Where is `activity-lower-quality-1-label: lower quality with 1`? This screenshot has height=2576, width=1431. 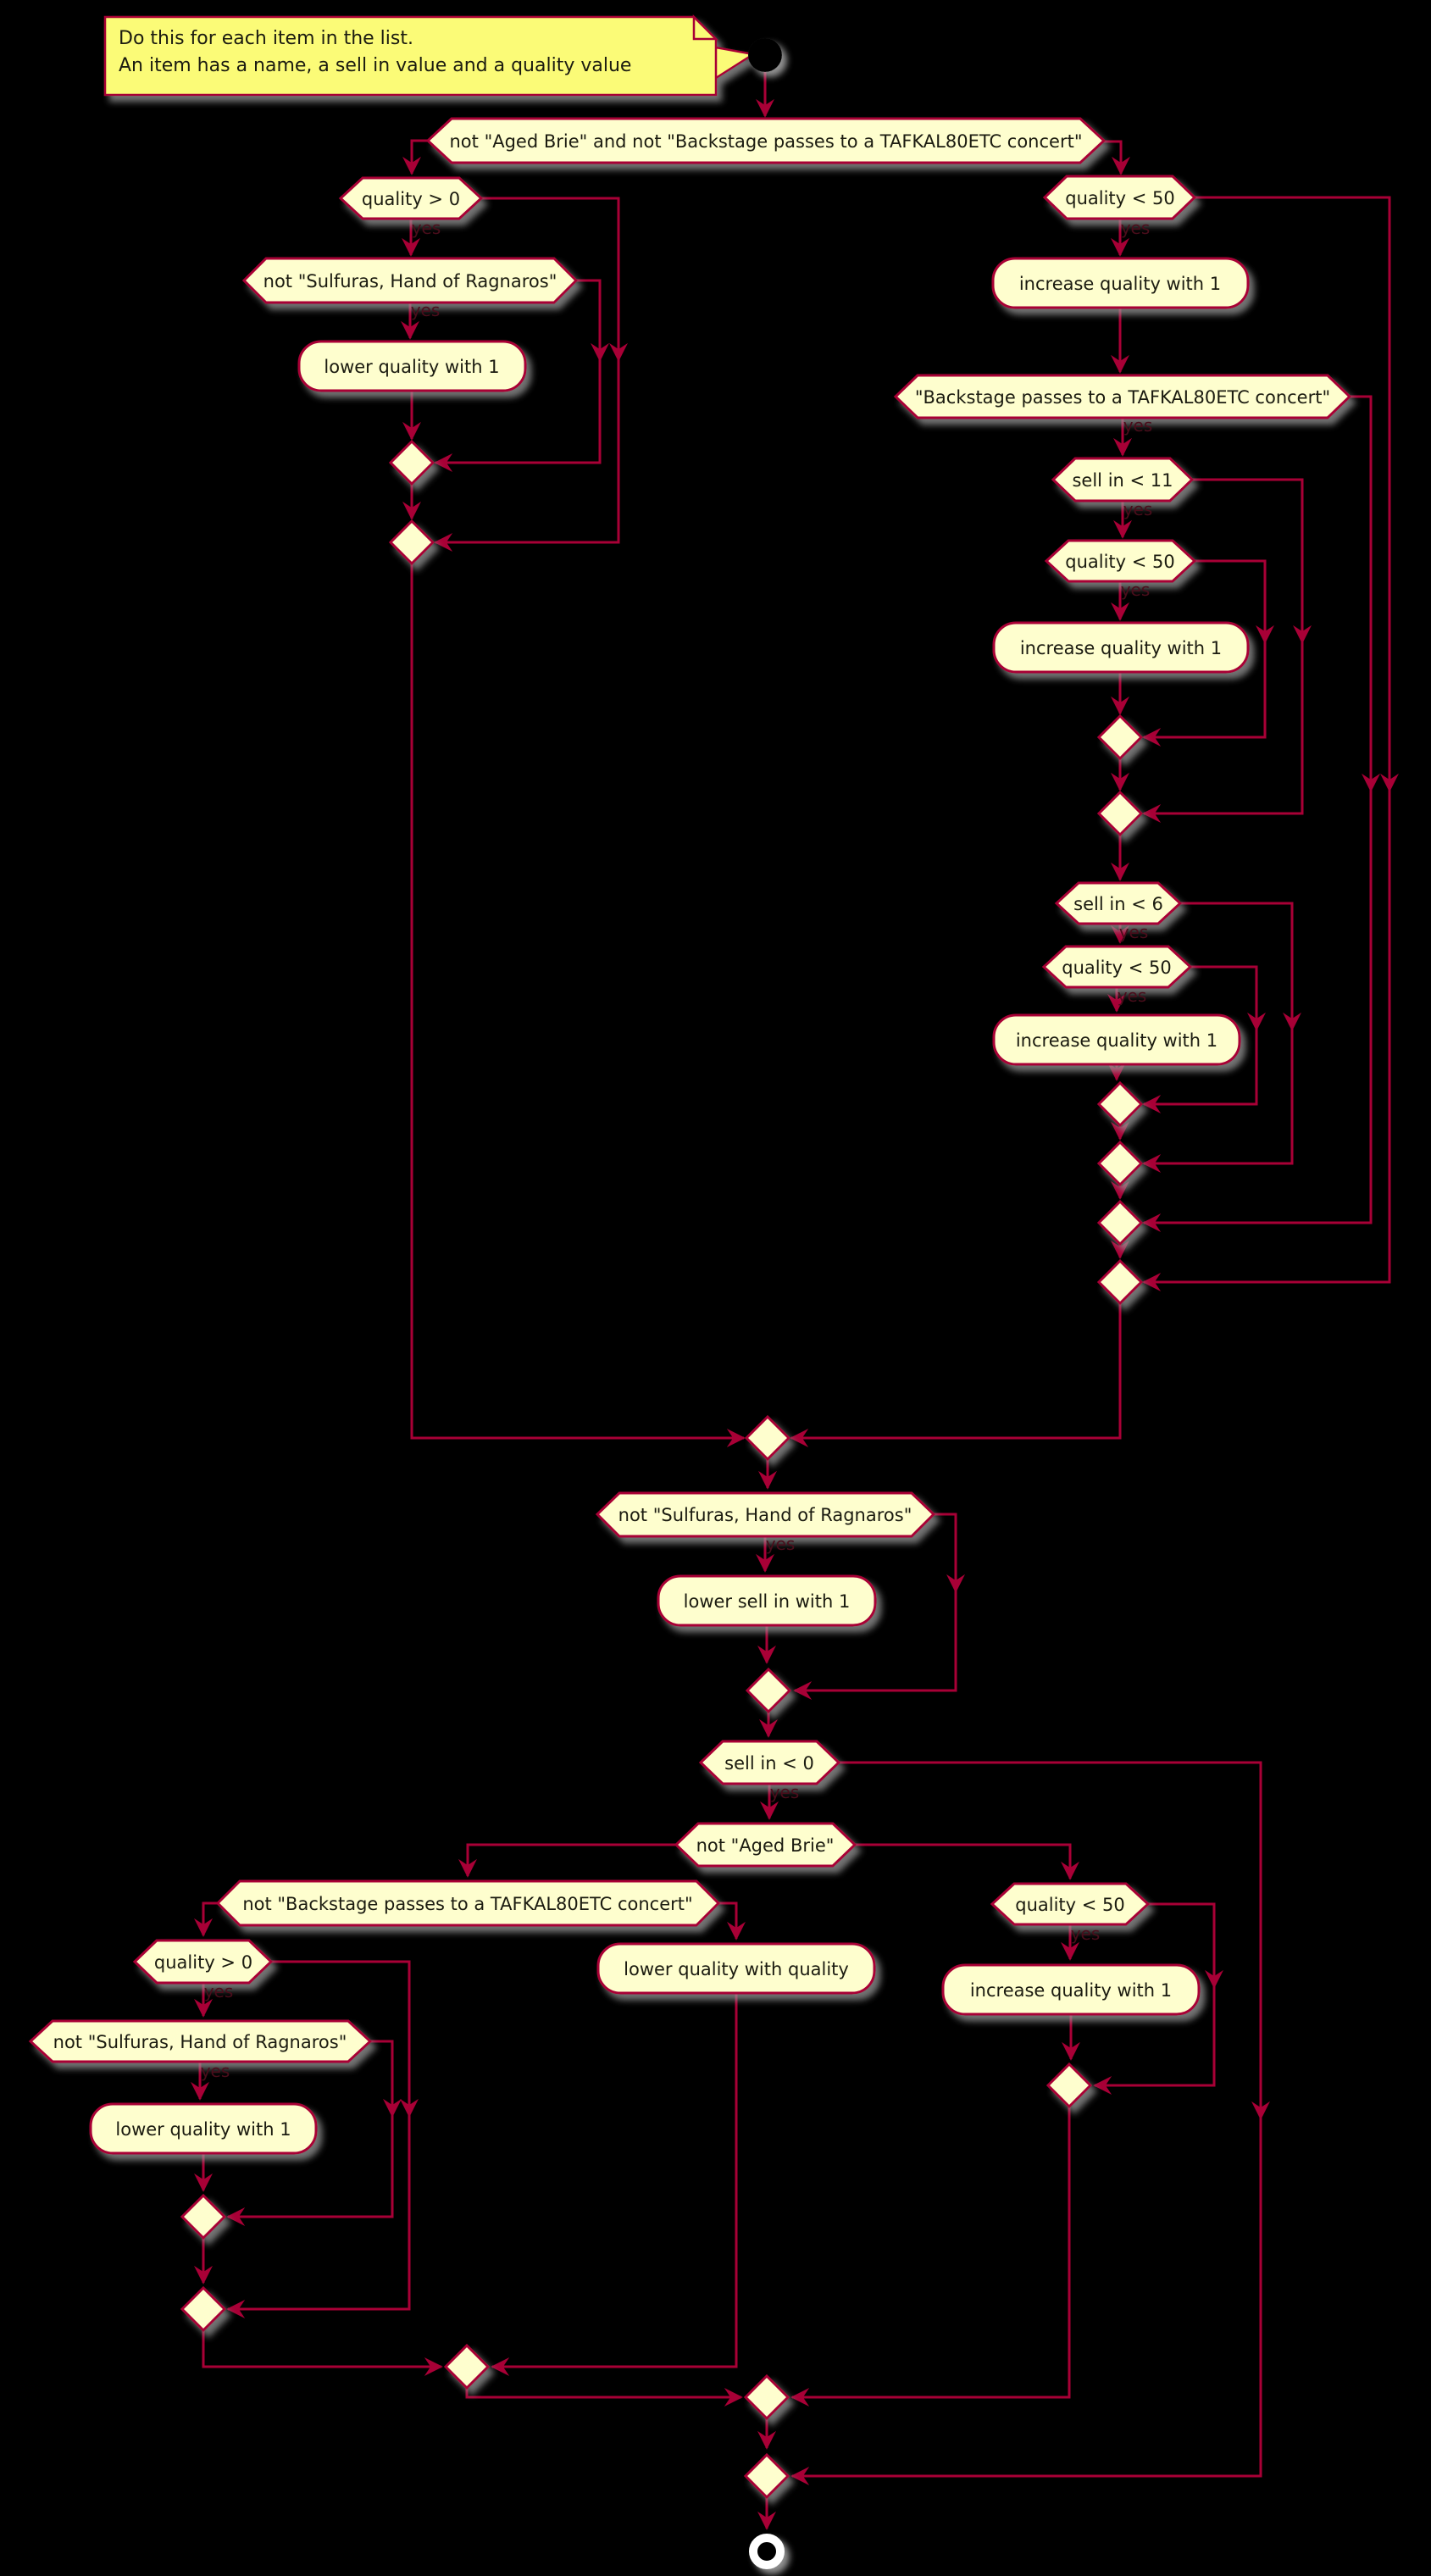 activity-lower-quality-1-label: lower quality with 1 is located at coordinates (412, 367).